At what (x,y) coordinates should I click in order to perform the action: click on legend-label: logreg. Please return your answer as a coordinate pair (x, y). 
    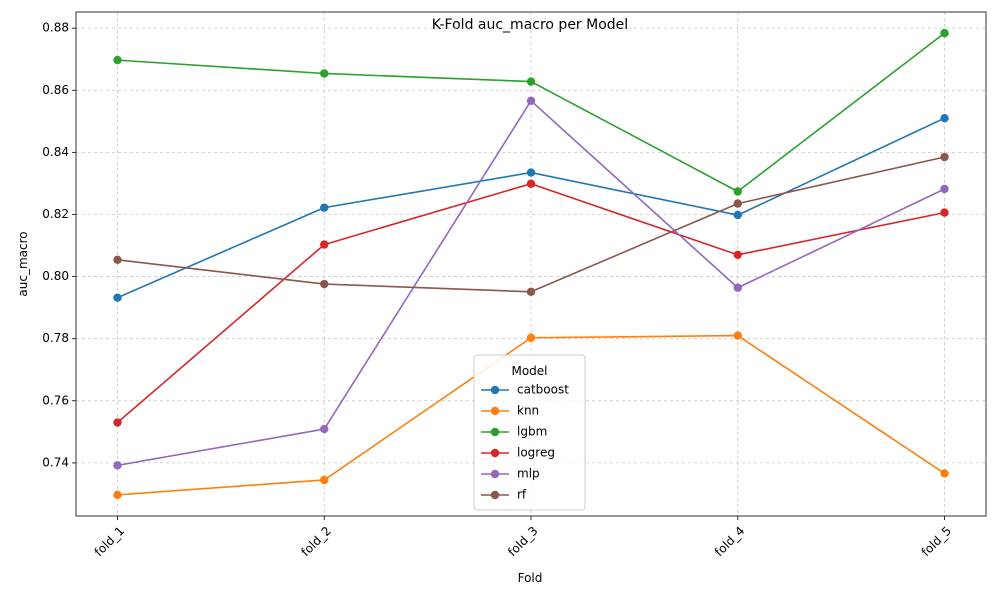
    Looking at the image, I should click on (536, 453).